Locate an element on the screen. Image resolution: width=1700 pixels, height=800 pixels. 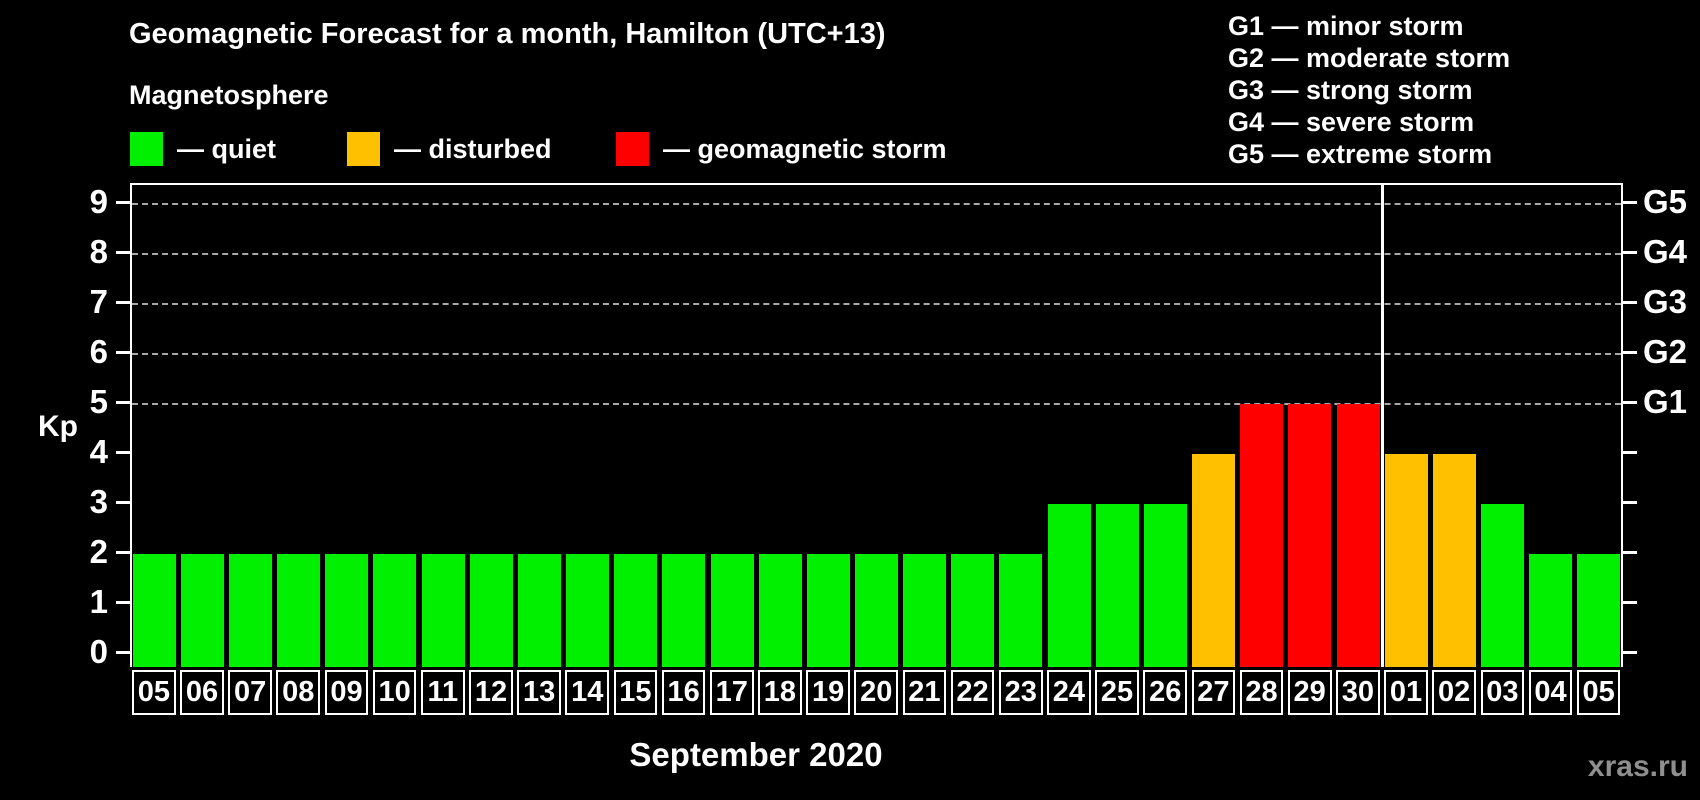
date-cell-04: 04 is located at coordinates (1550, 692).